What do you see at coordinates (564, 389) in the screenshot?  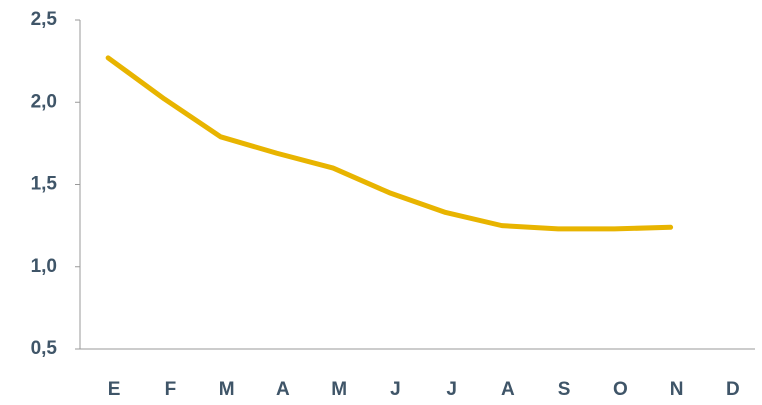 I see `x-tick-label: S` at bounding box center [564, 389].